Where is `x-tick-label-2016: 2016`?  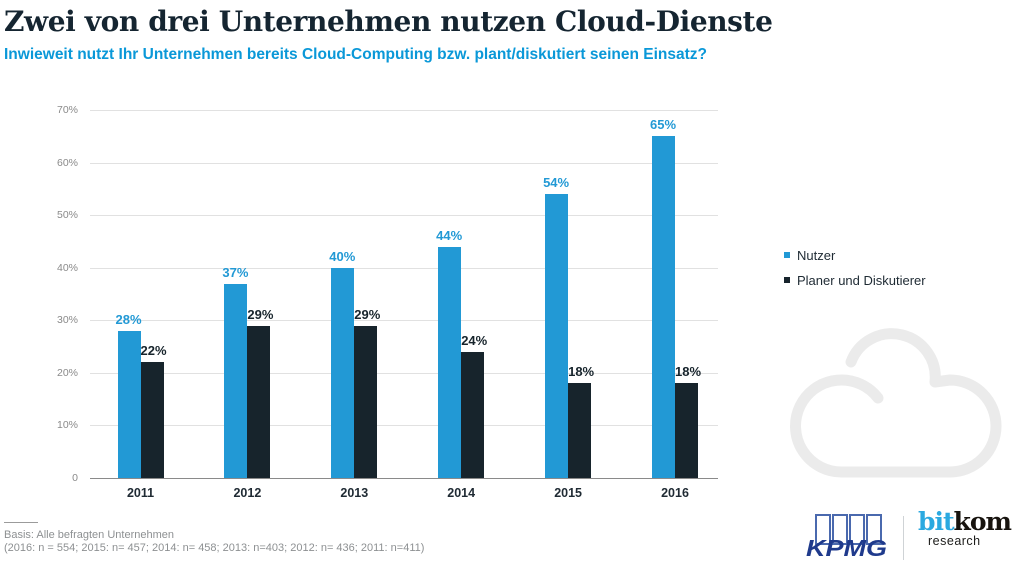 x-tick-label-2016: 2016 is located at coordinates (675, 493).